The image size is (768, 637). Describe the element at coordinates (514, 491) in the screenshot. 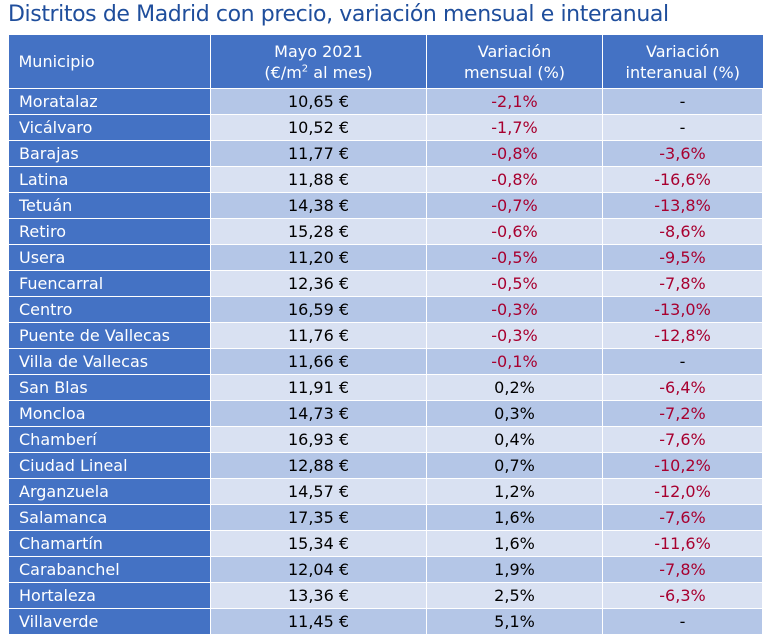

I see `cell-mensual: 1,2%` at that location.